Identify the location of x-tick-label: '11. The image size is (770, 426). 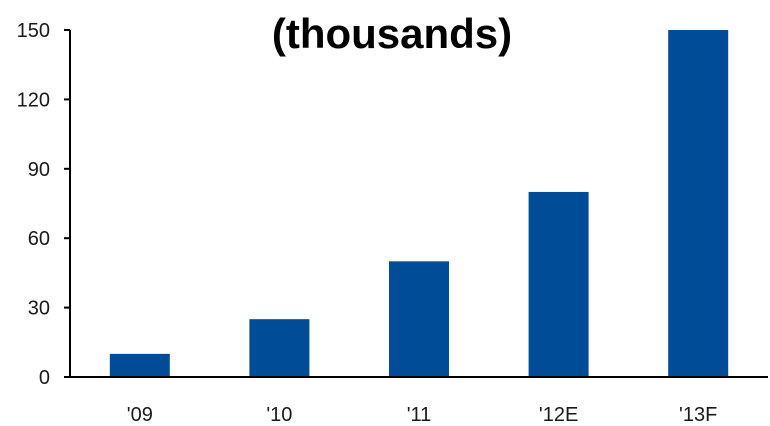
(419, 415).